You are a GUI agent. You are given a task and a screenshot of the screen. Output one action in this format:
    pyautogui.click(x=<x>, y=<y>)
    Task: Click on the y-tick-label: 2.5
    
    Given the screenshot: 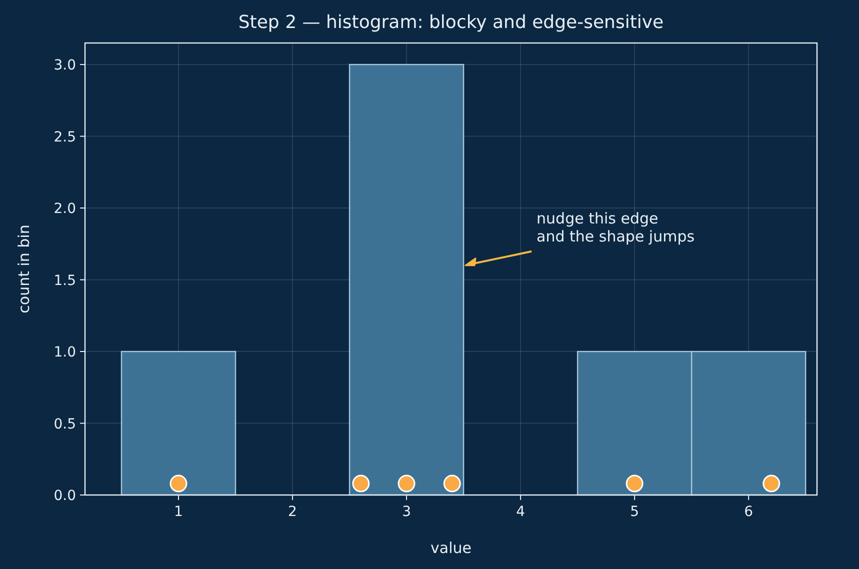 What is the action you would take?
    pyautogui.click(x=65, y=137)
    